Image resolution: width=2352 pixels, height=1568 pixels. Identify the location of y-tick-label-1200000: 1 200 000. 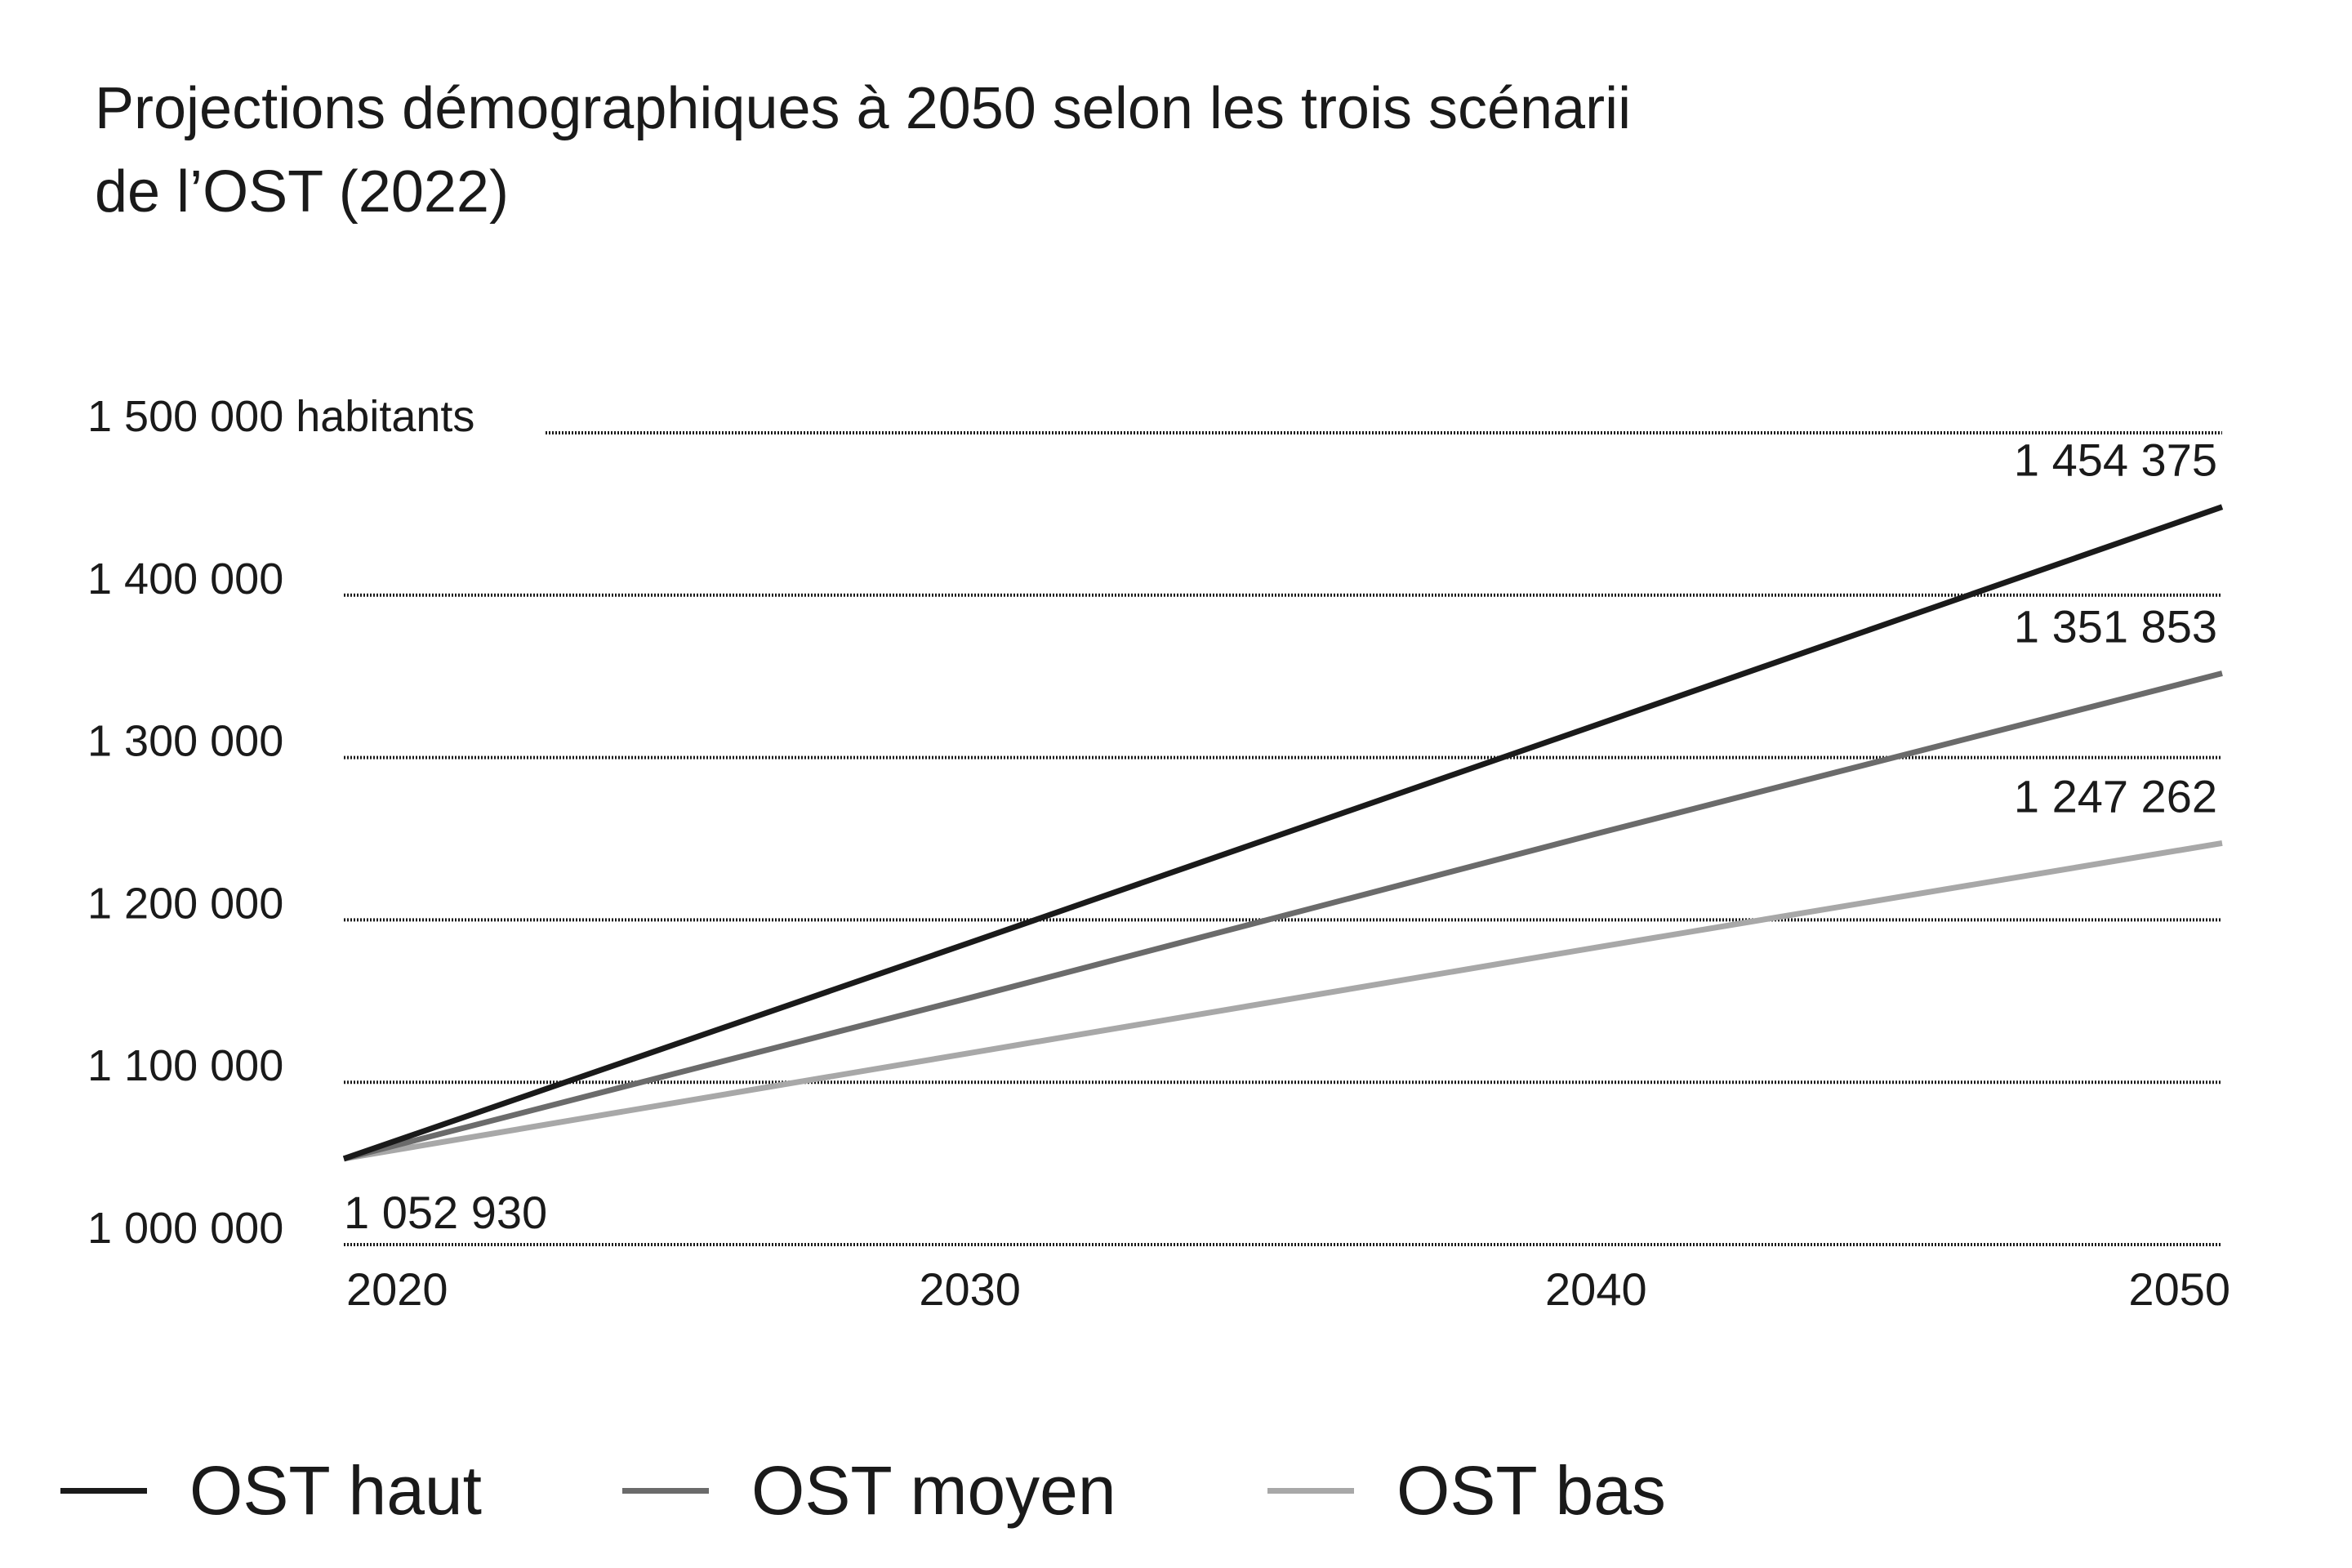
(185, 903).